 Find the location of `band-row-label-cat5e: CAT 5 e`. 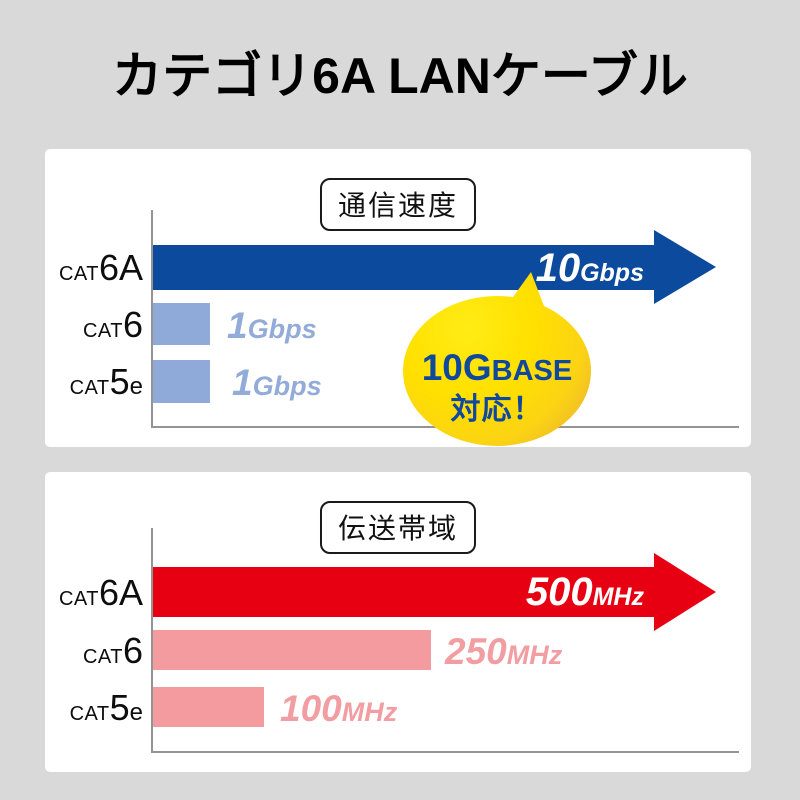

band-row-label-cat5e: CAT 5 e is located at coordinates (94, 708).